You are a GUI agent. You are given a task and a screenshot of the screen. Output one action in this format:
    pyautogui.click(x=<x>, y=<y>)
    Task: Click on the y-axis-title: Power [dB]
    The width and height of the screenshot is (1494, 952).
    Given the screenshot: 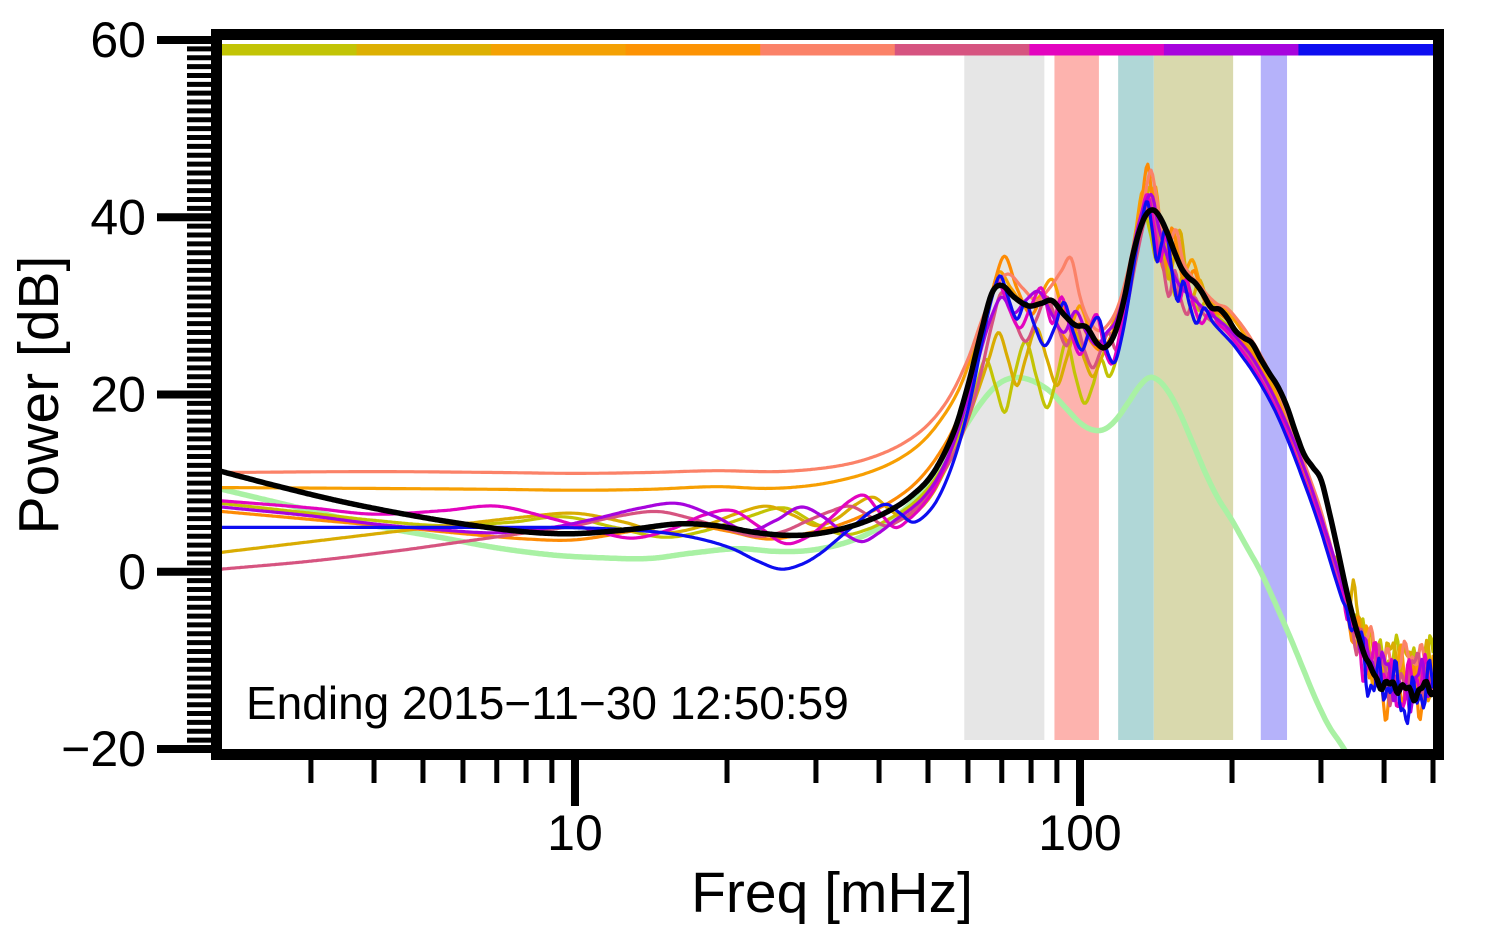 What is the action you would take?
    pyautogui.click(x=39, y=395)
    